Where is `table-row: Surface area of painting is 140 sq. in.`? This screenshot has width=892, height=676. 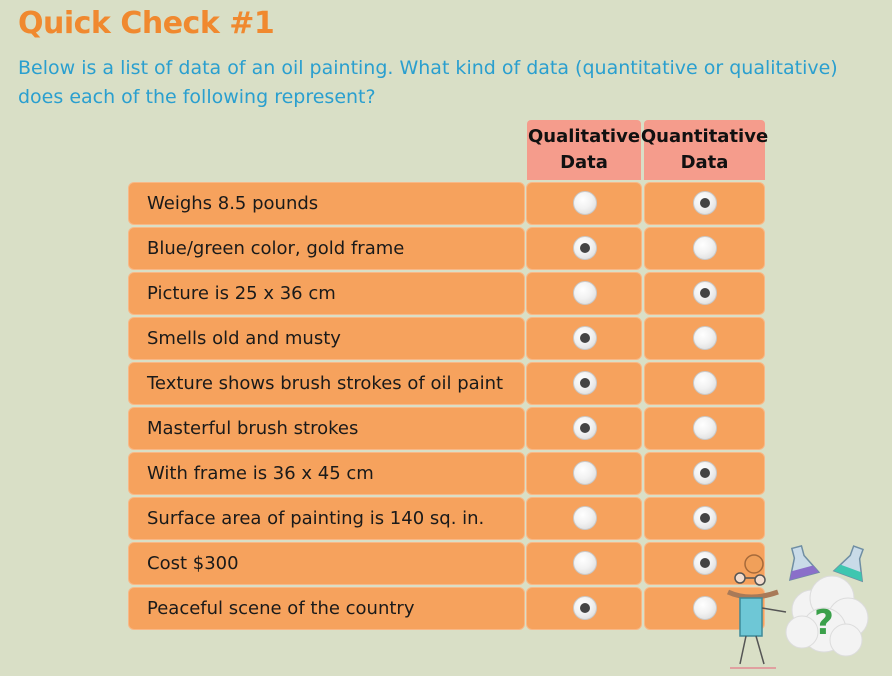
table-row: Surface area of painting is 140 sq. in. is located at coordinates (446, 518).